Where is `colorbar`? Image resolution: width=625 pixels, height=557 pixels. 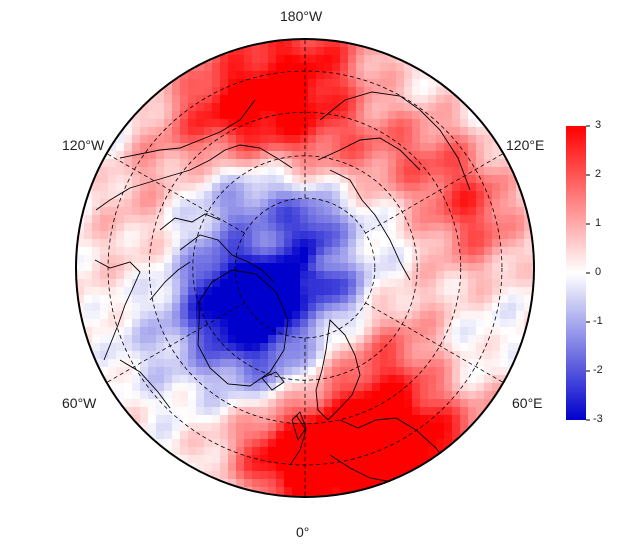
colorbar is located at coordinates (576, 273).